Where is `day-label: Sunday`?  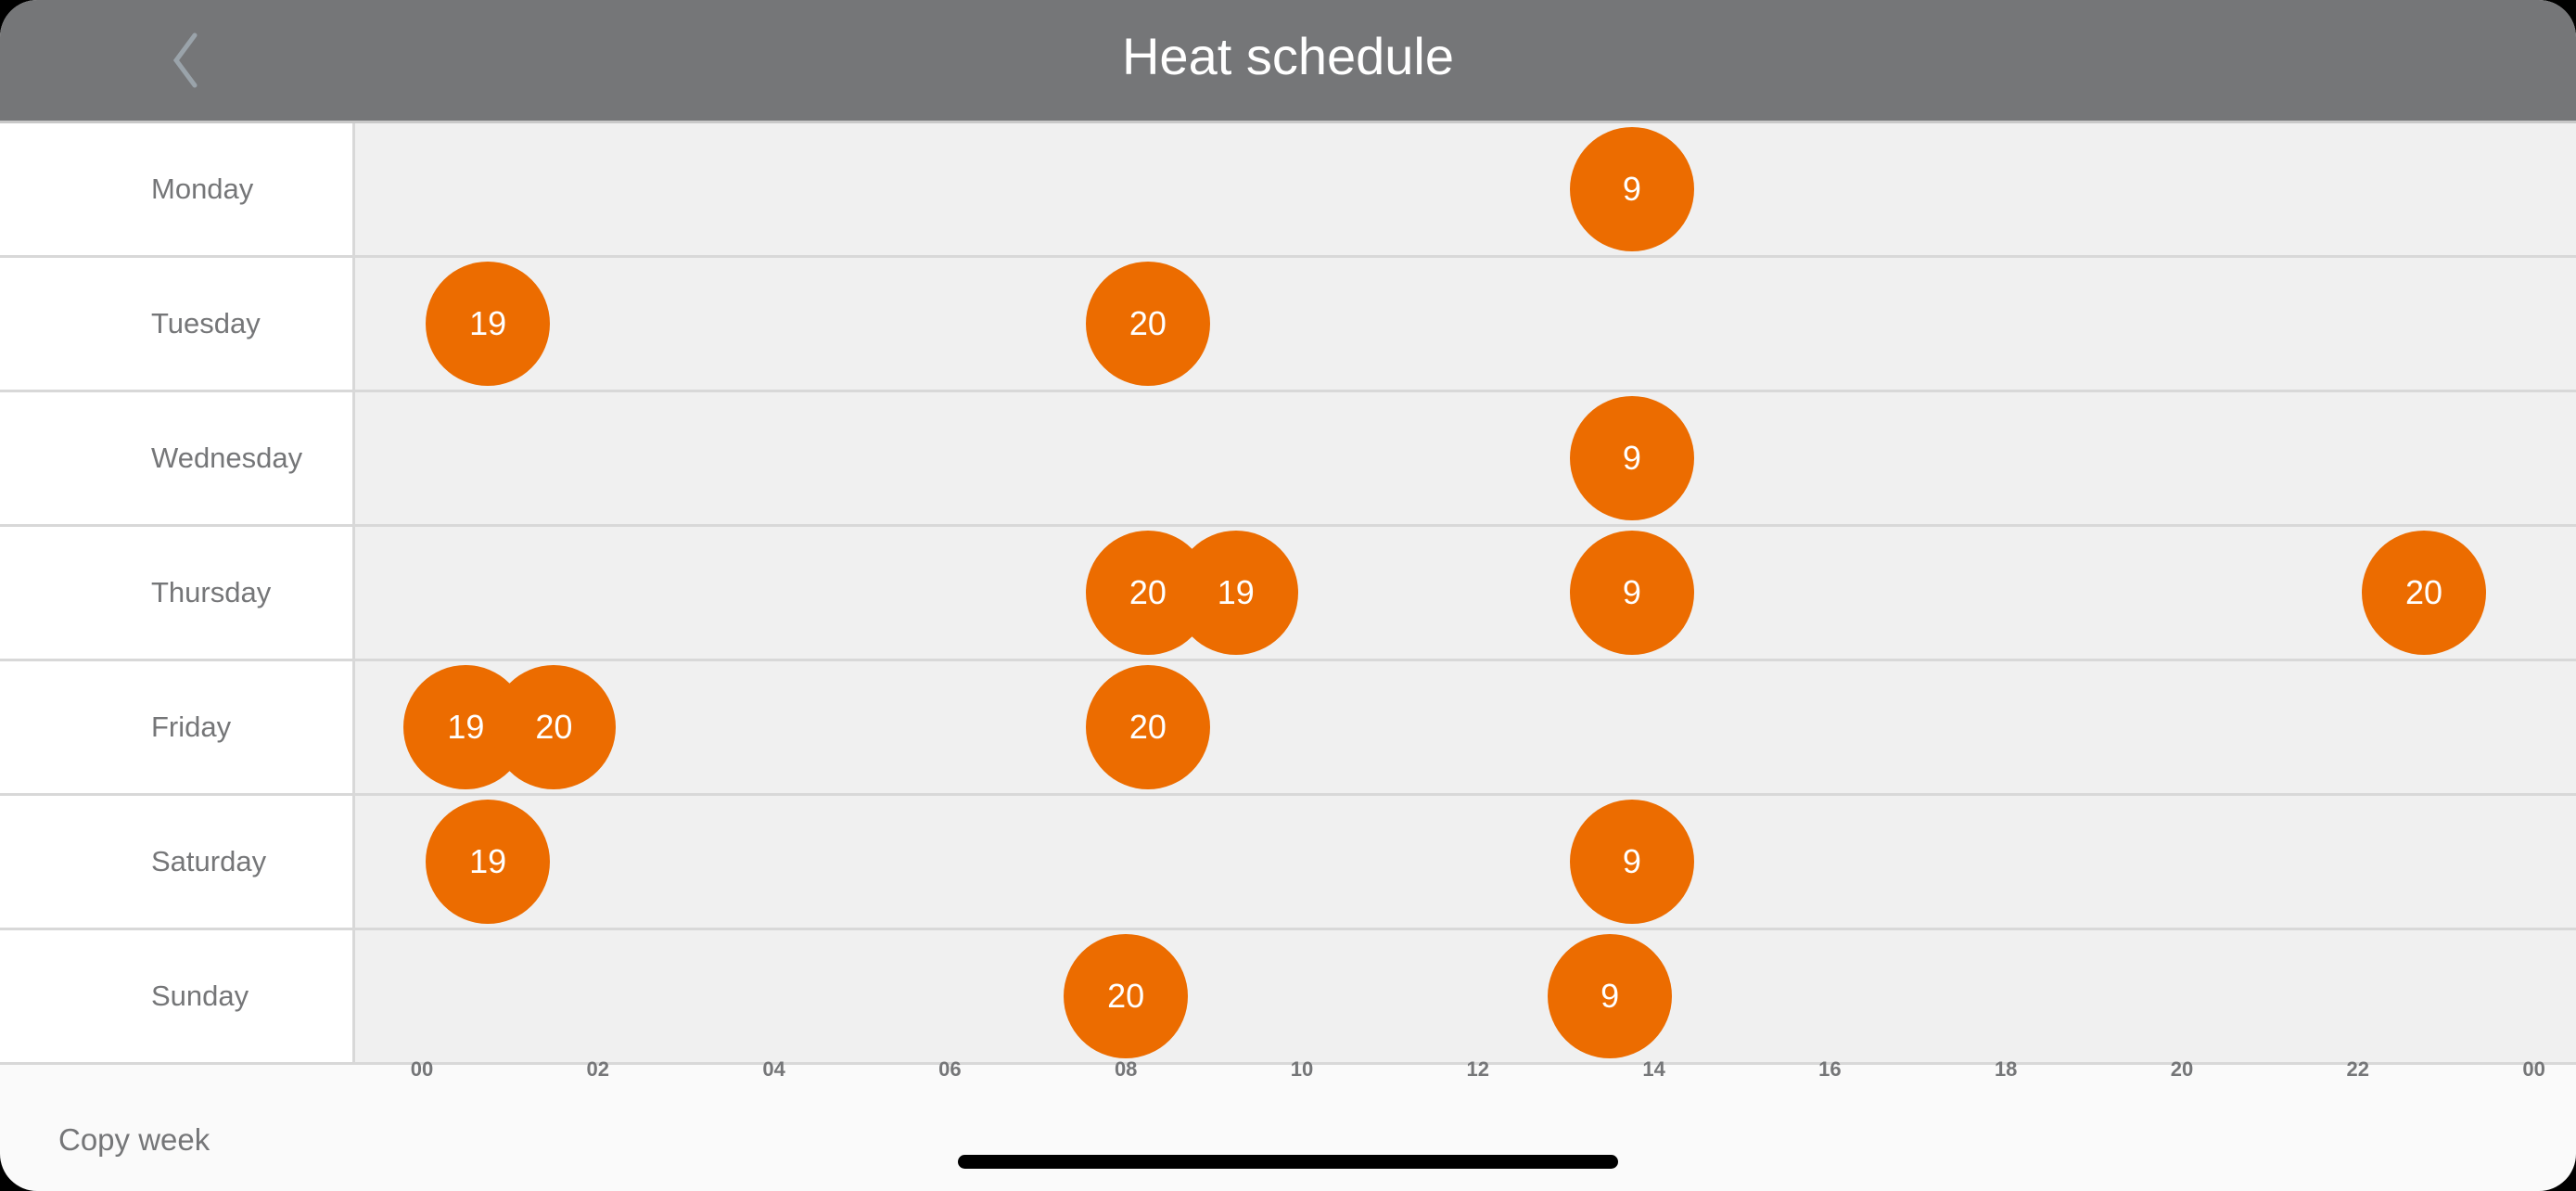
day-label: Sunday is located at coordinates (177, 996).